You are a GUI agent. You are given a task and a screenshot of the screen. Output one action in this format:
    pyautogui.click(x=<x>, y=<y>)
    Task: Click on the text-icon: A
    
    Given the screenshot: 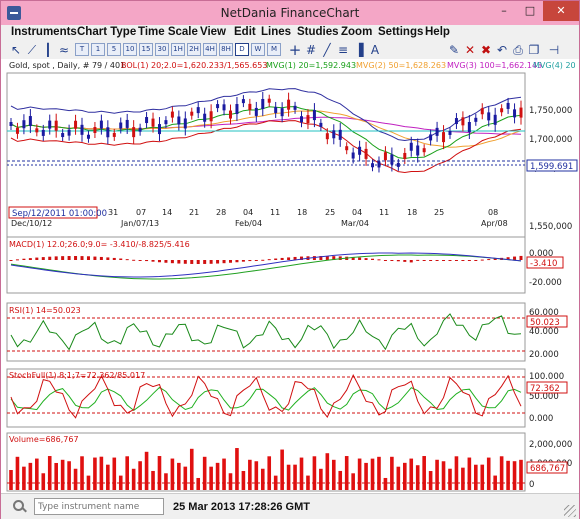 What is the action you would take?
    pyautogui.click(x=375, y=50)
    